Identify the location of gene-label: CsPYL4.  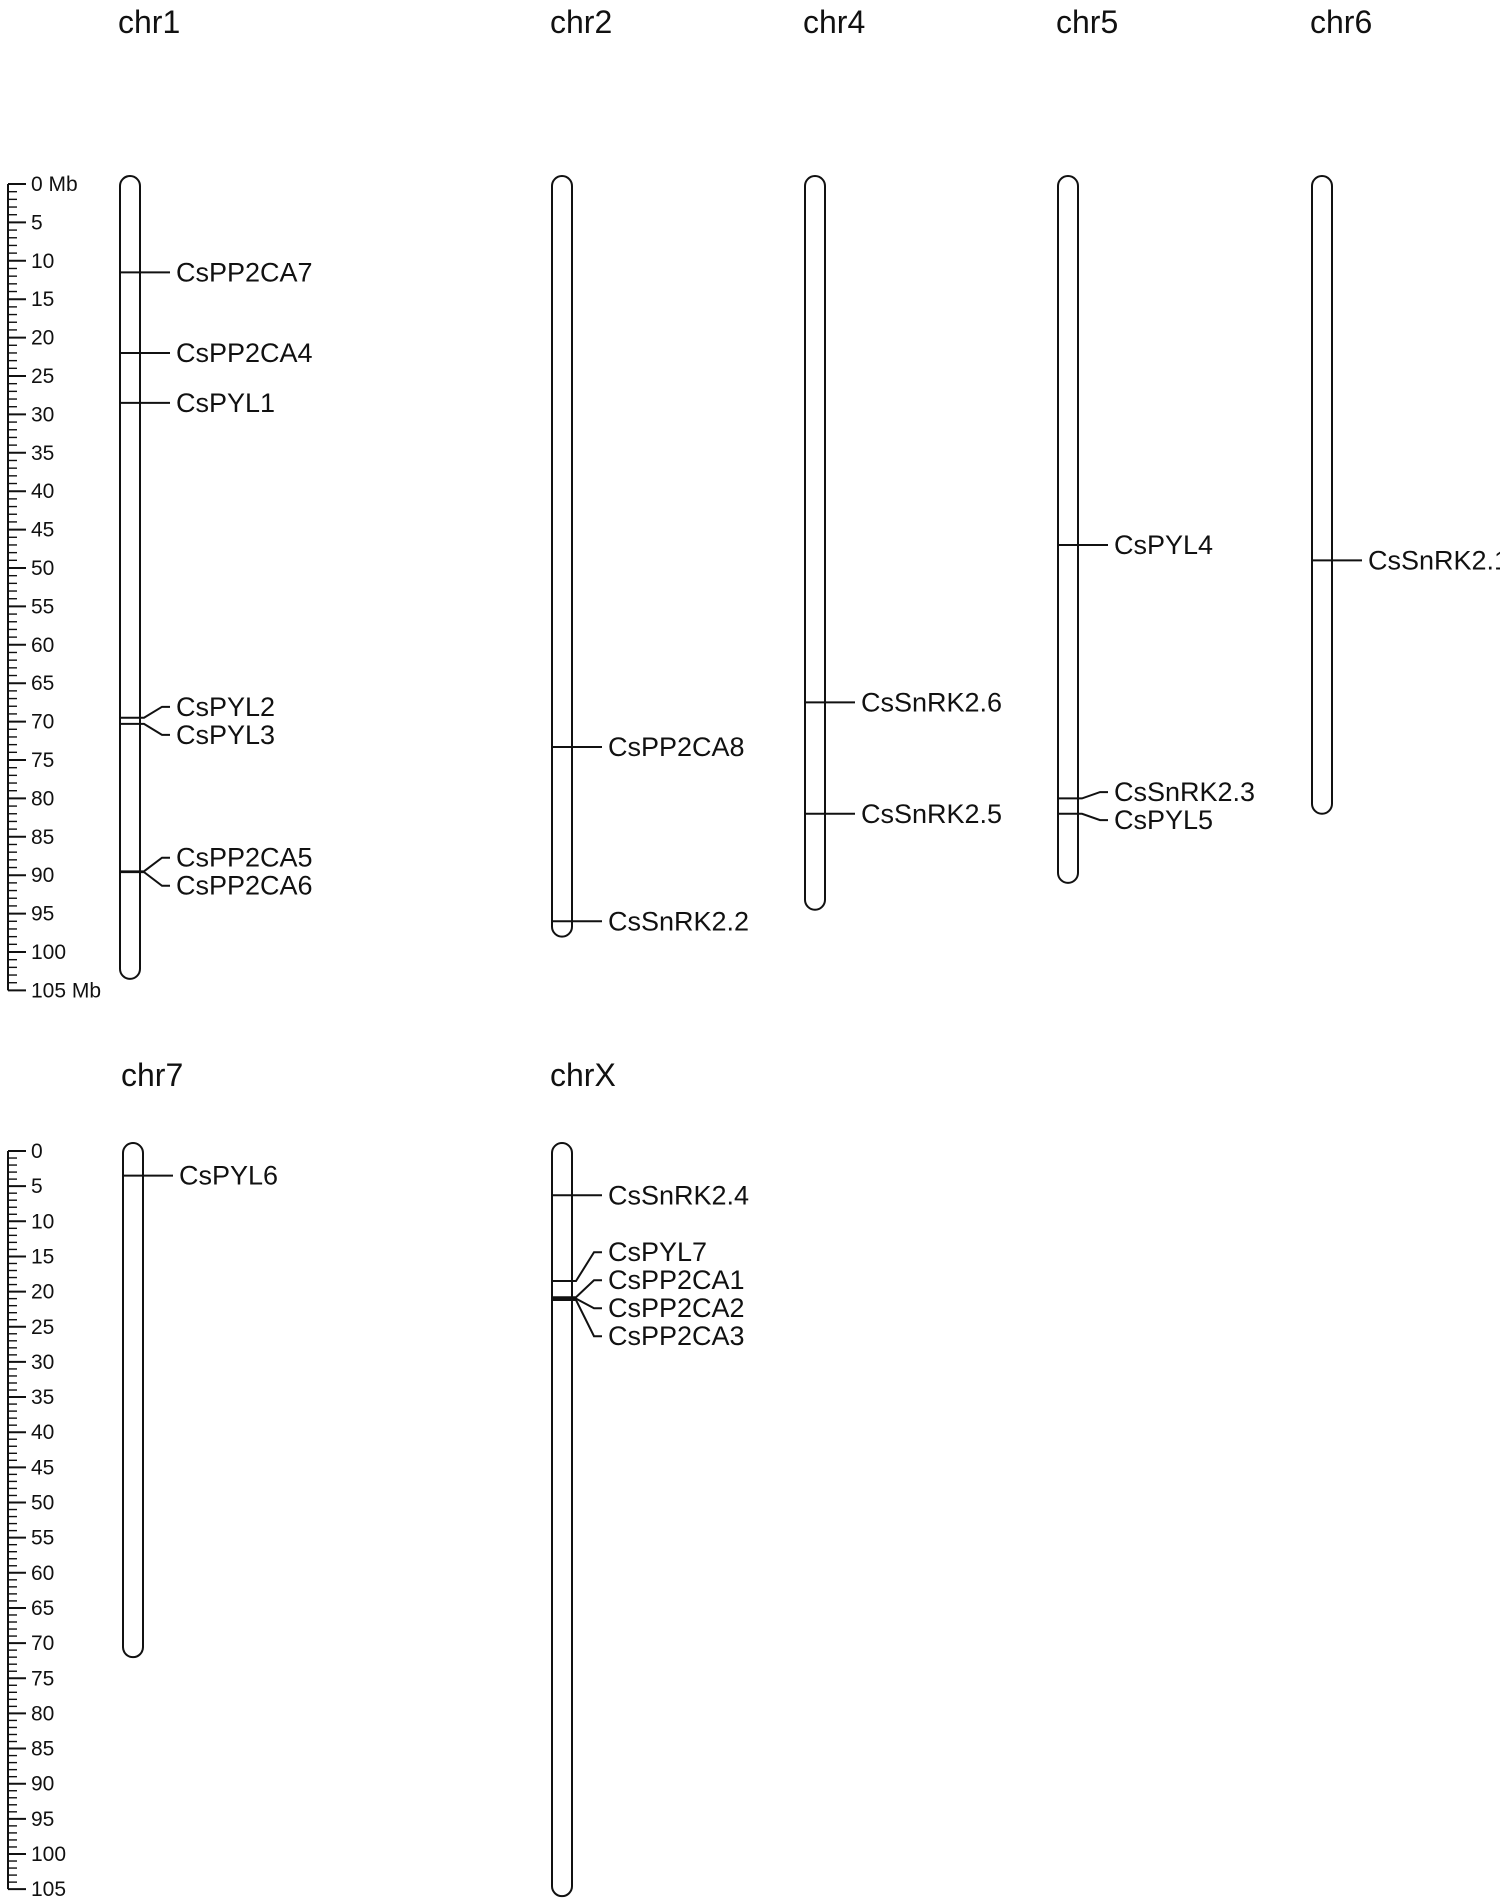
(1163, 545).